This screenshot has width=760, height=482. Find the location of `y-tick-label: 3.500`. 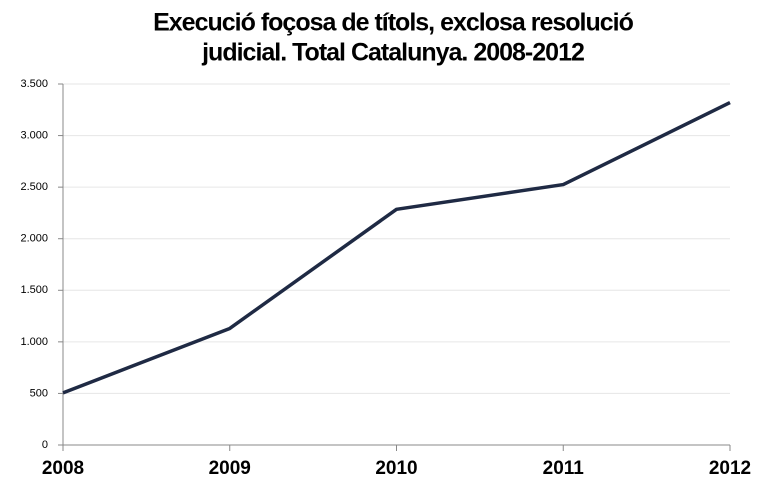

y-tick-label: 3.500 is located at coordinates (34, 84).